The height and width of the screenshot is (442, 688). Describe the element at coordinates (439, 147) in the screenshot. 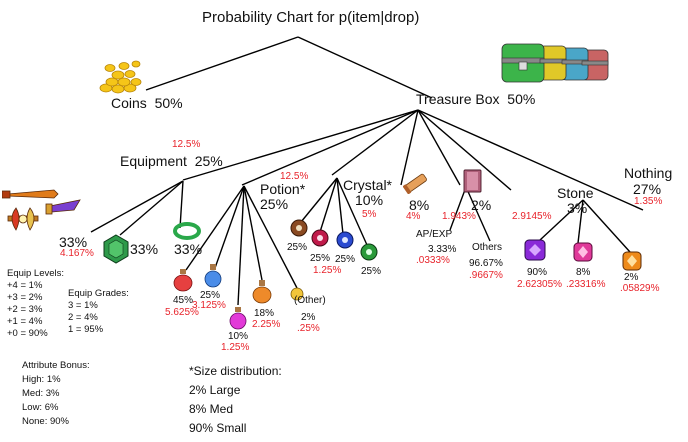

I see `edge-treasure-book` at that location.